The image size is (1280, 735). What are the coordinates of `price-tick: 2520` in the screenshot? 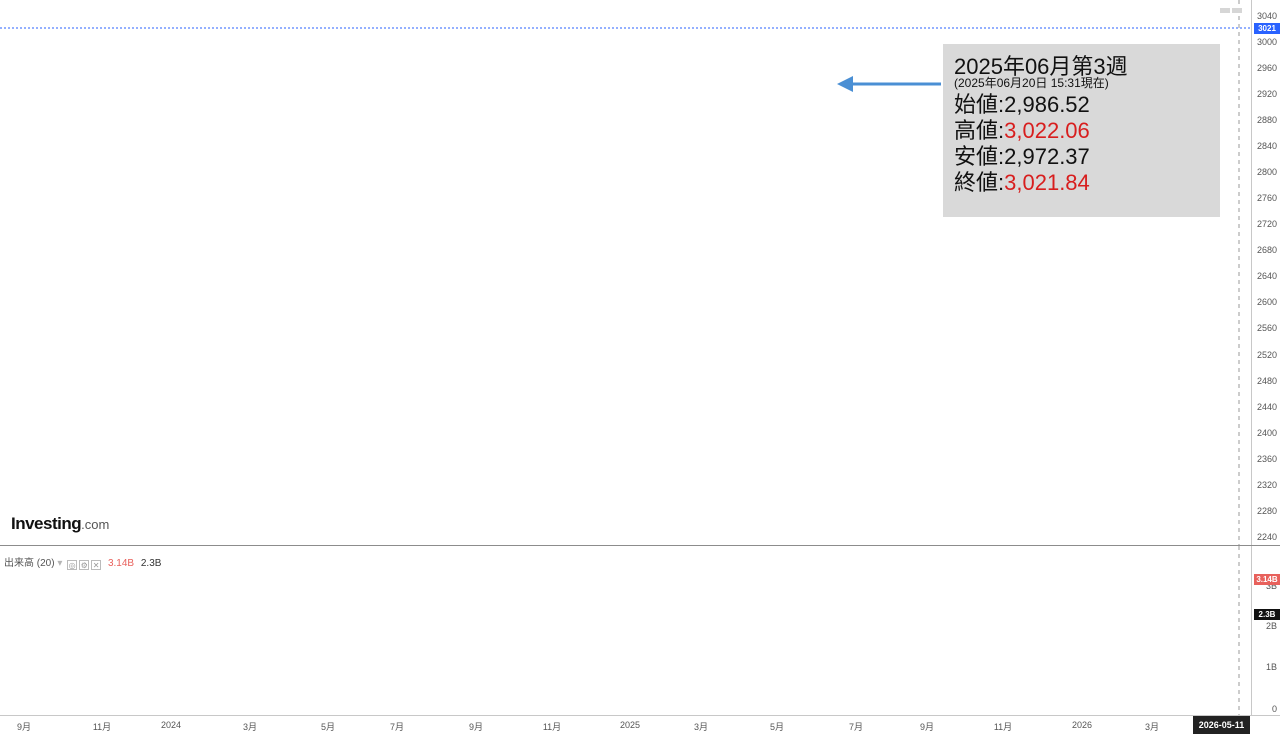 It's located at (1266, 355).